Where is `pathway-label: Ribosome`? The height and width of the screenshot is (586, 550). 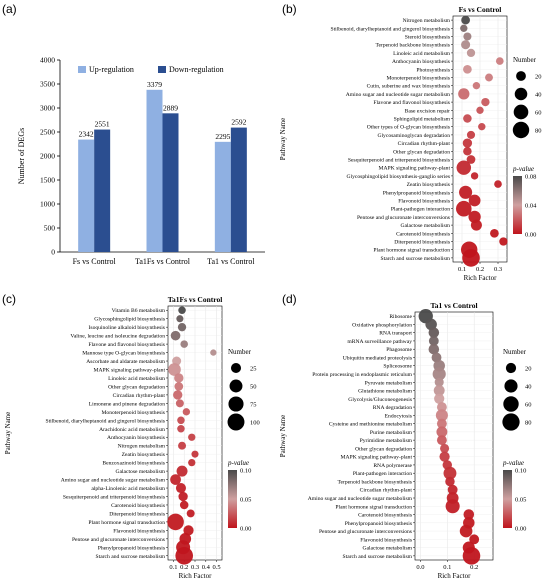 pathway-label: Ribosome is located at coordinates (400, 317).